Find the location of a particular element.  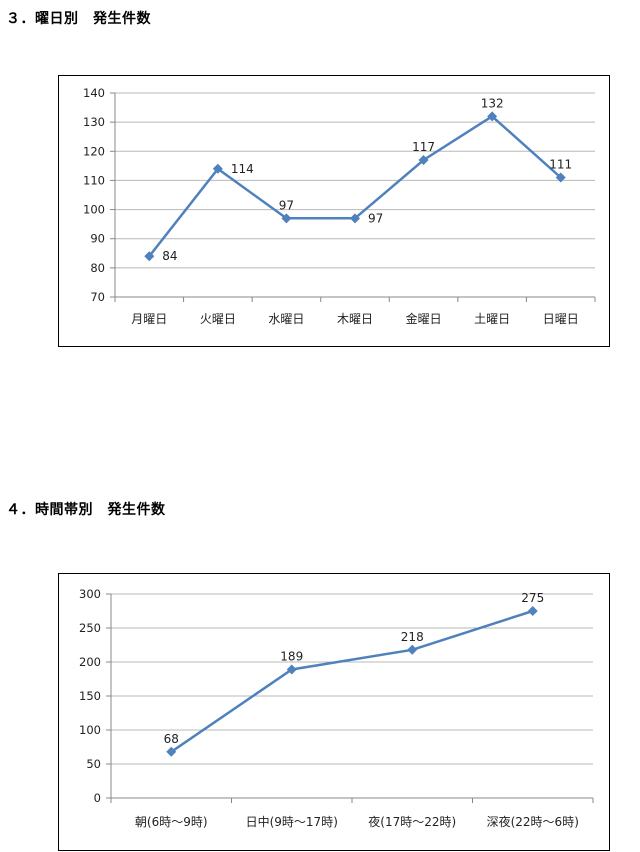

weekday-category-label: 月曜日 is located at coordinates (149, 319).